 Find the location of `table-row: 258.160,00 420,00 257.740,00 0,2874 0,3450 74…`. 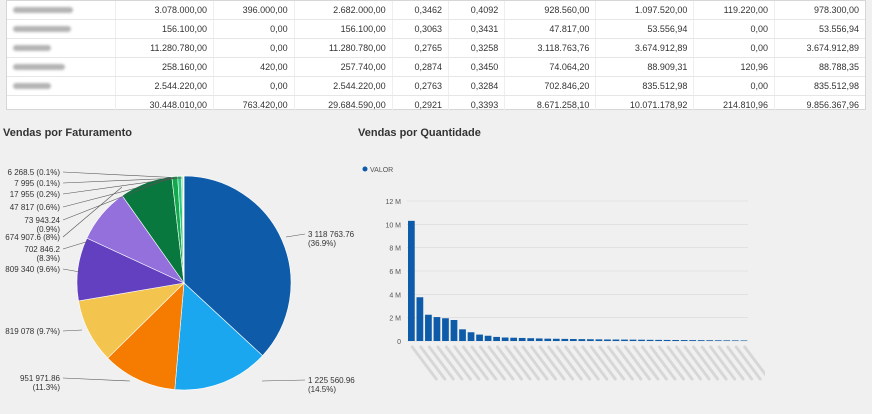

table-row: 258.160,00 420,00 257.740,00 0,2874 0,3450 74… is located at coordinates (436, 67).